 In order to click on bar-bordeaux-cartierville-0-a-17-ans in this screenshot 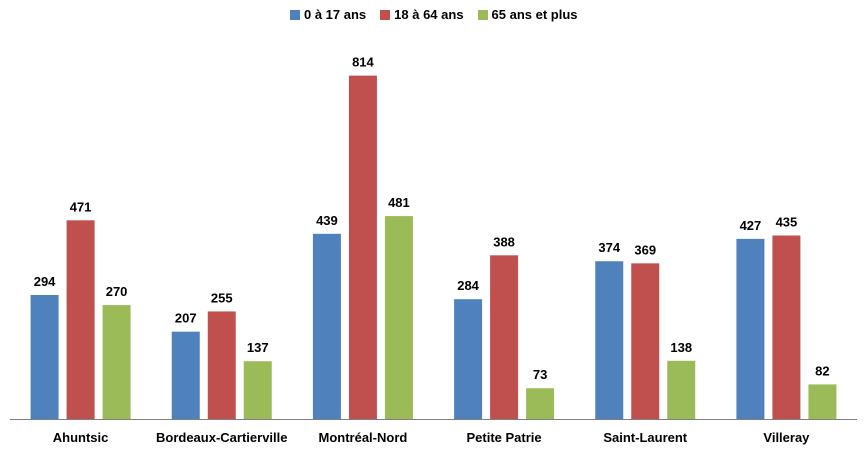, I will do `click(185, 375)`.